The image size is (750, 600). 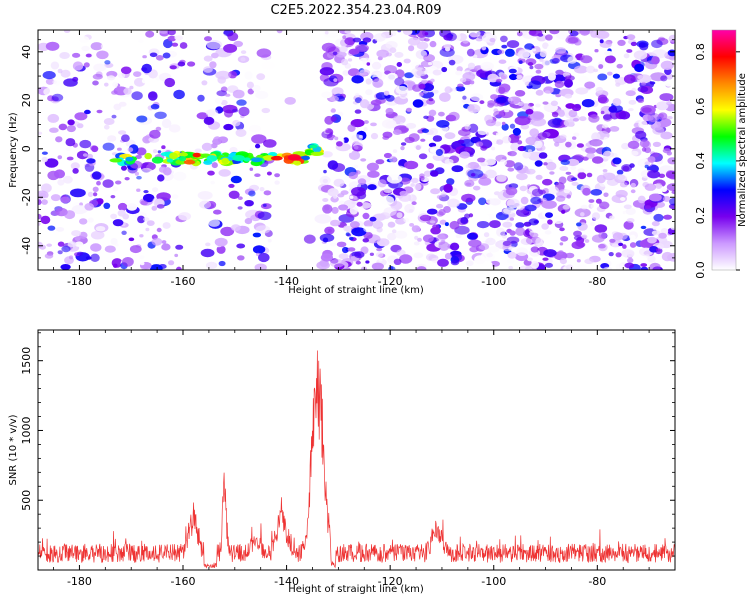 What do you see at coordinates (26, 361) in the screenshot?
I see `y-tick-label: 1500` at bounding box center [26, 361].